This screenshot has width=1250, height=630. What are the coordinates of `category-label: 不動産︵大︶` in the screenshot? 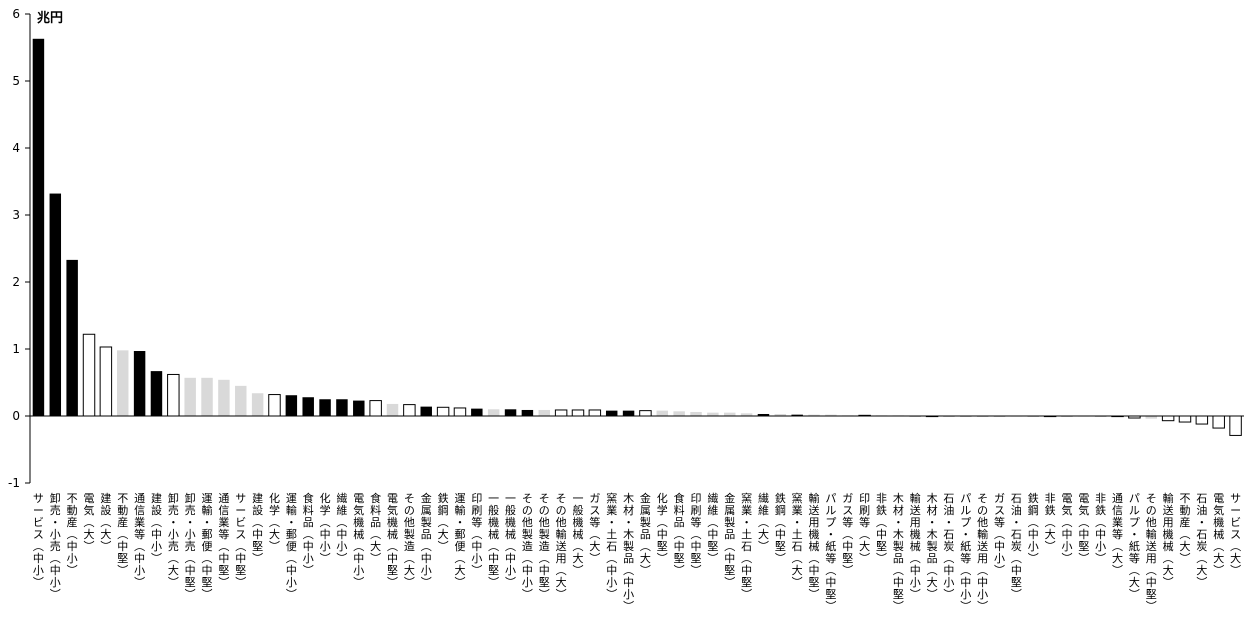 It's located at (1184, 528).